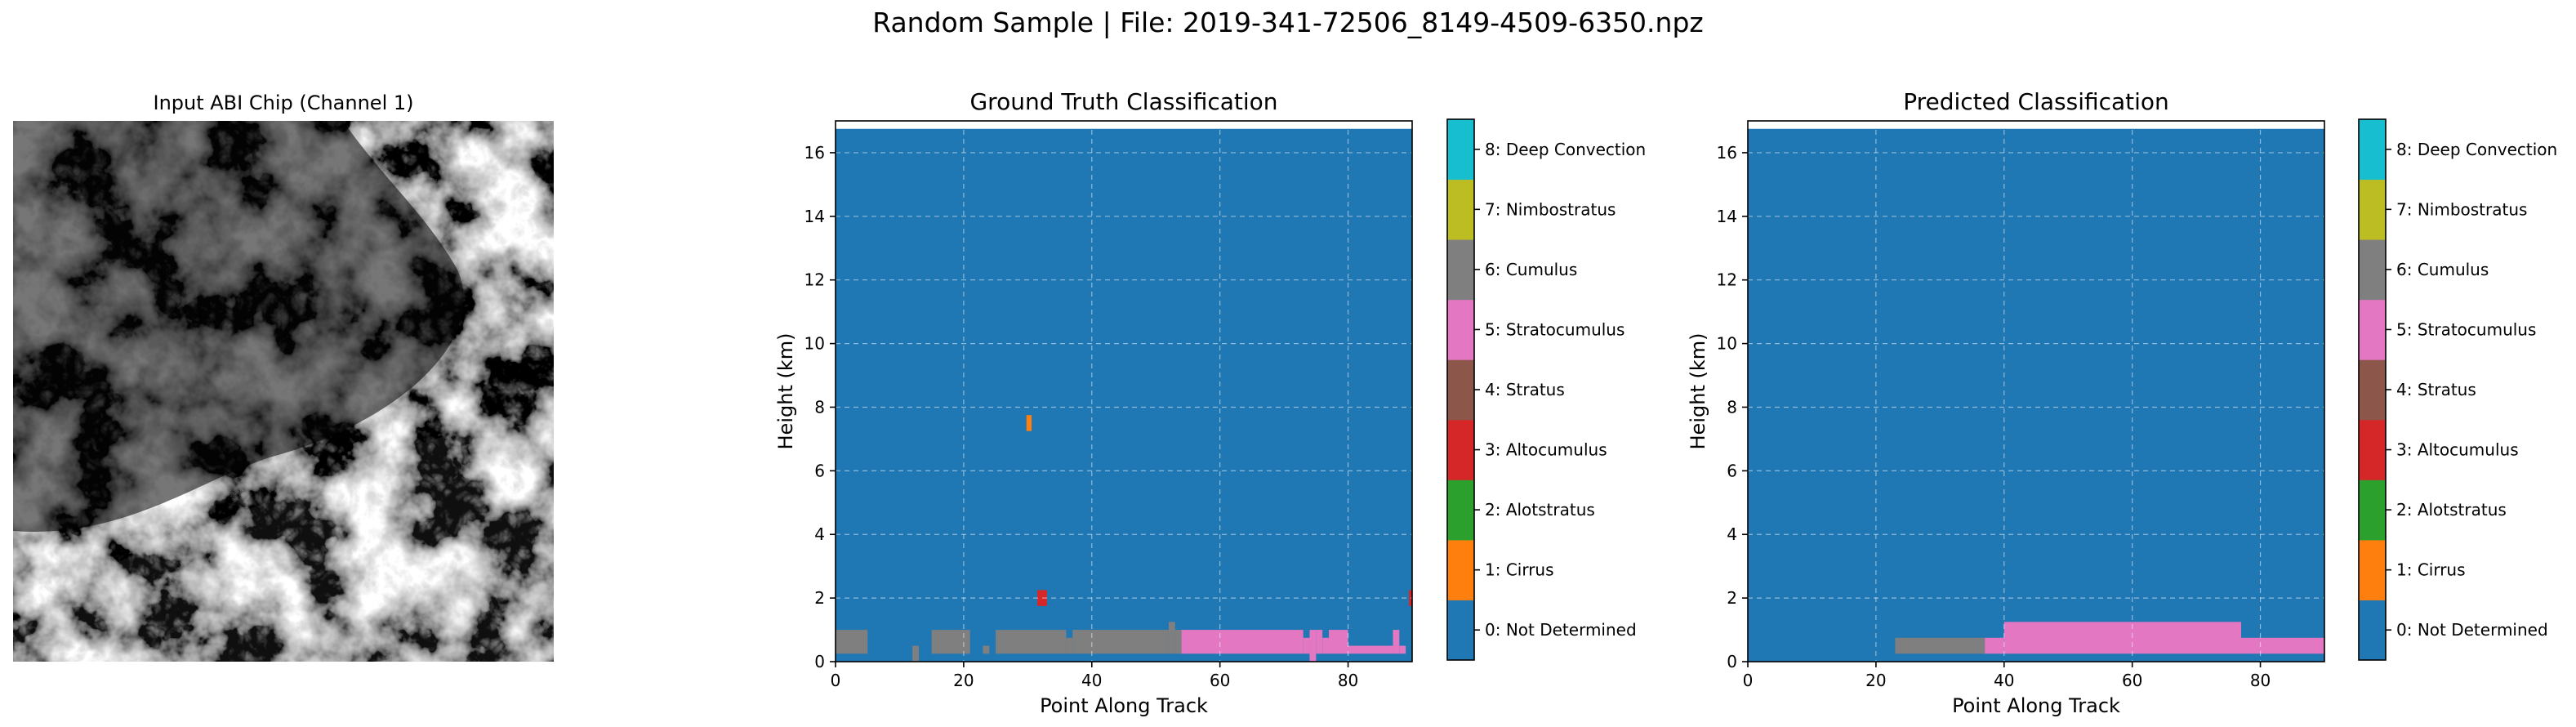  Describe the element at coordinates (1727, 216) in the screenshot. I see `y-tick-label: 14` at that location.